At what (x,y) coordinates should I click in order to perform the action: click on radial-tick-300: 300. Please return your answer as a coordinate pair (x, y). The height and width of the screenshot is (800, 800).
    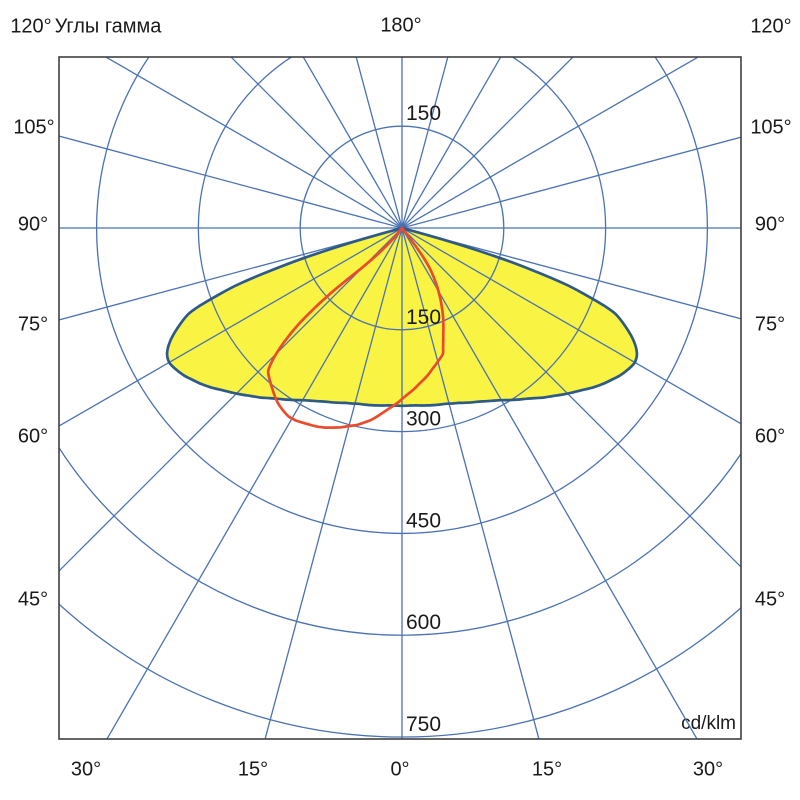
    Looking at the image, I should click on (423, 419).